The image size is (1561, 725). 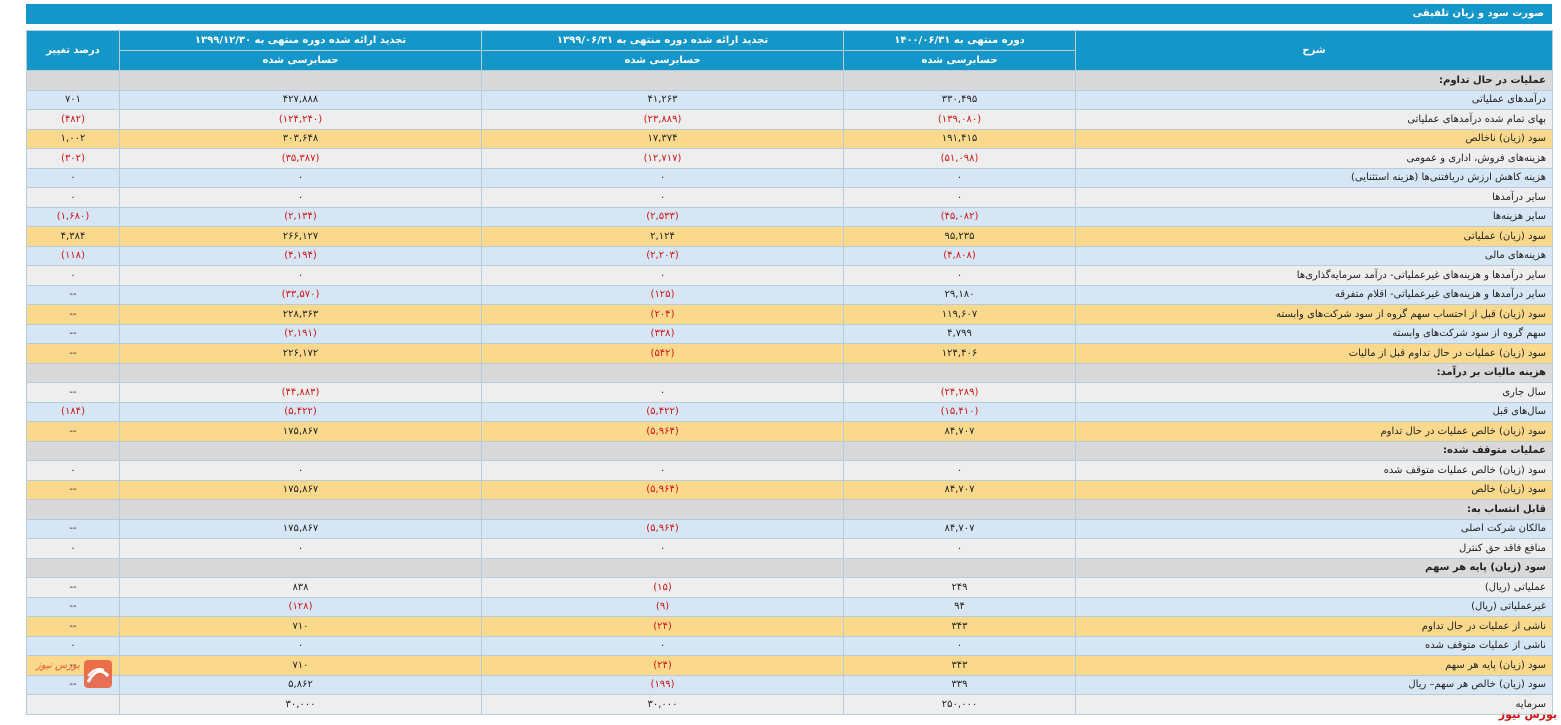 What do you see at coordinates (662, 606) in the screenshot?
I see `value-cell: (۹)` at bounding box center [662, 606].